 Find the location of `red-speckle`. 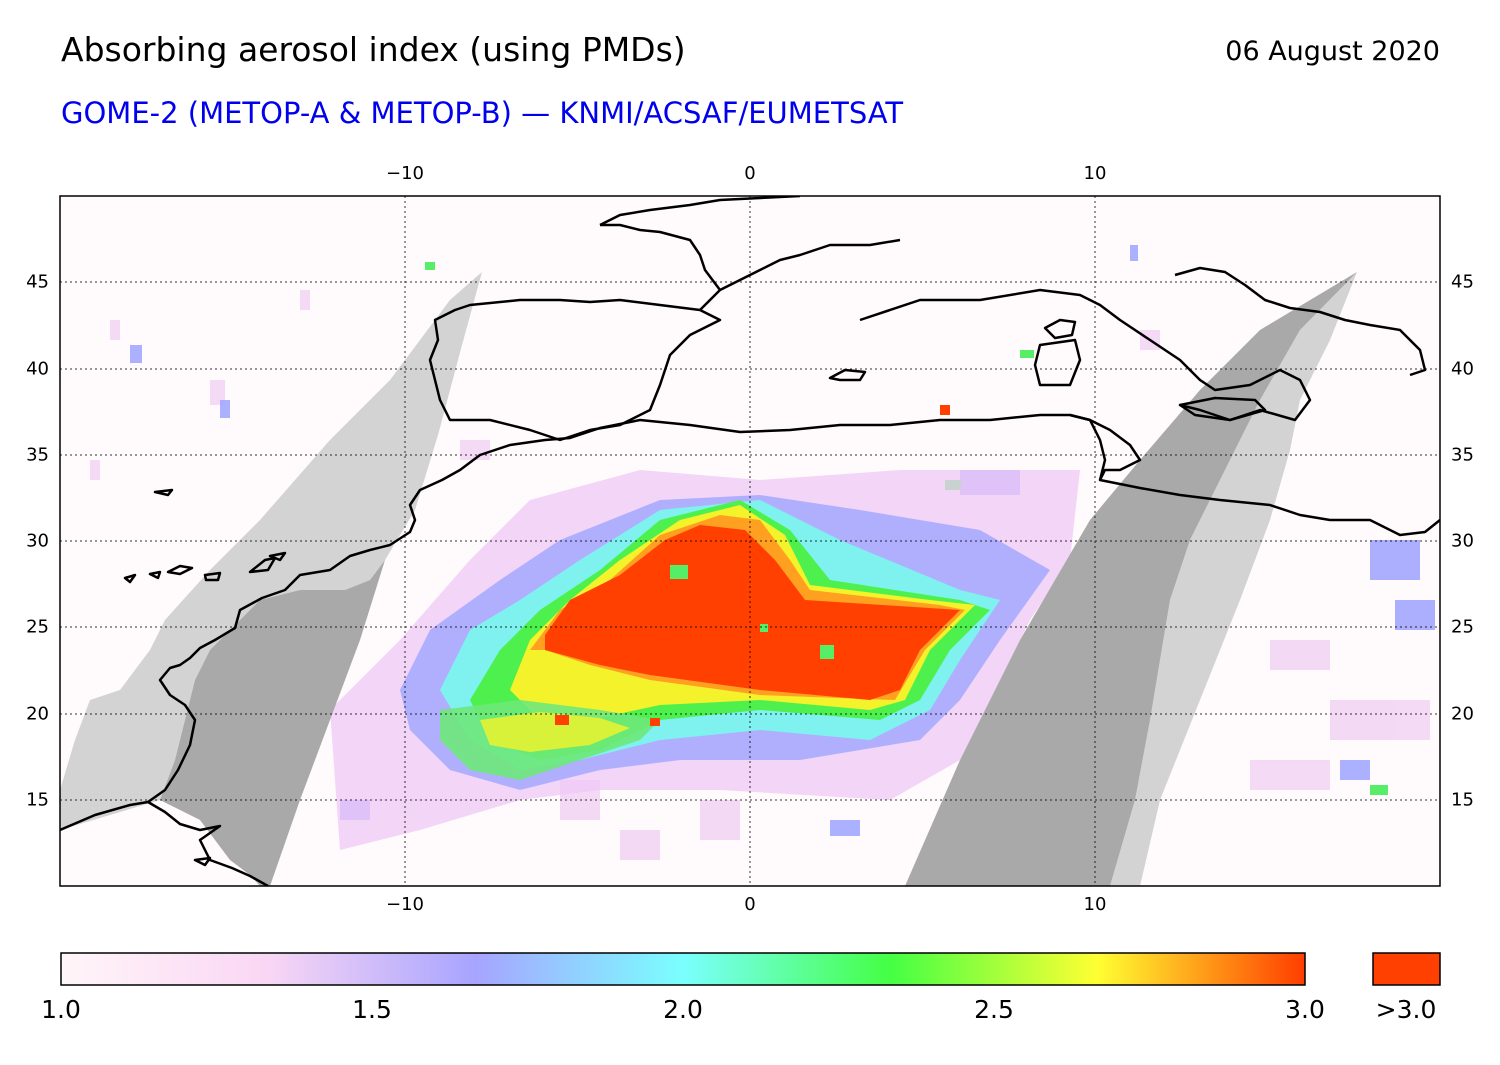

red-speckle is located at coordinates (945, 410).